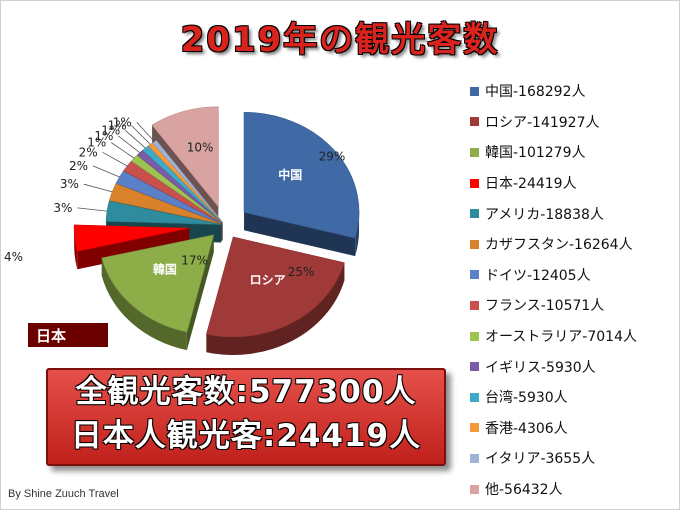 This screenshot has height=510, width=680. Describe the element at coordinates (165, 269) in the screenshot. I see `slice-name-label: 韓国` at that location.